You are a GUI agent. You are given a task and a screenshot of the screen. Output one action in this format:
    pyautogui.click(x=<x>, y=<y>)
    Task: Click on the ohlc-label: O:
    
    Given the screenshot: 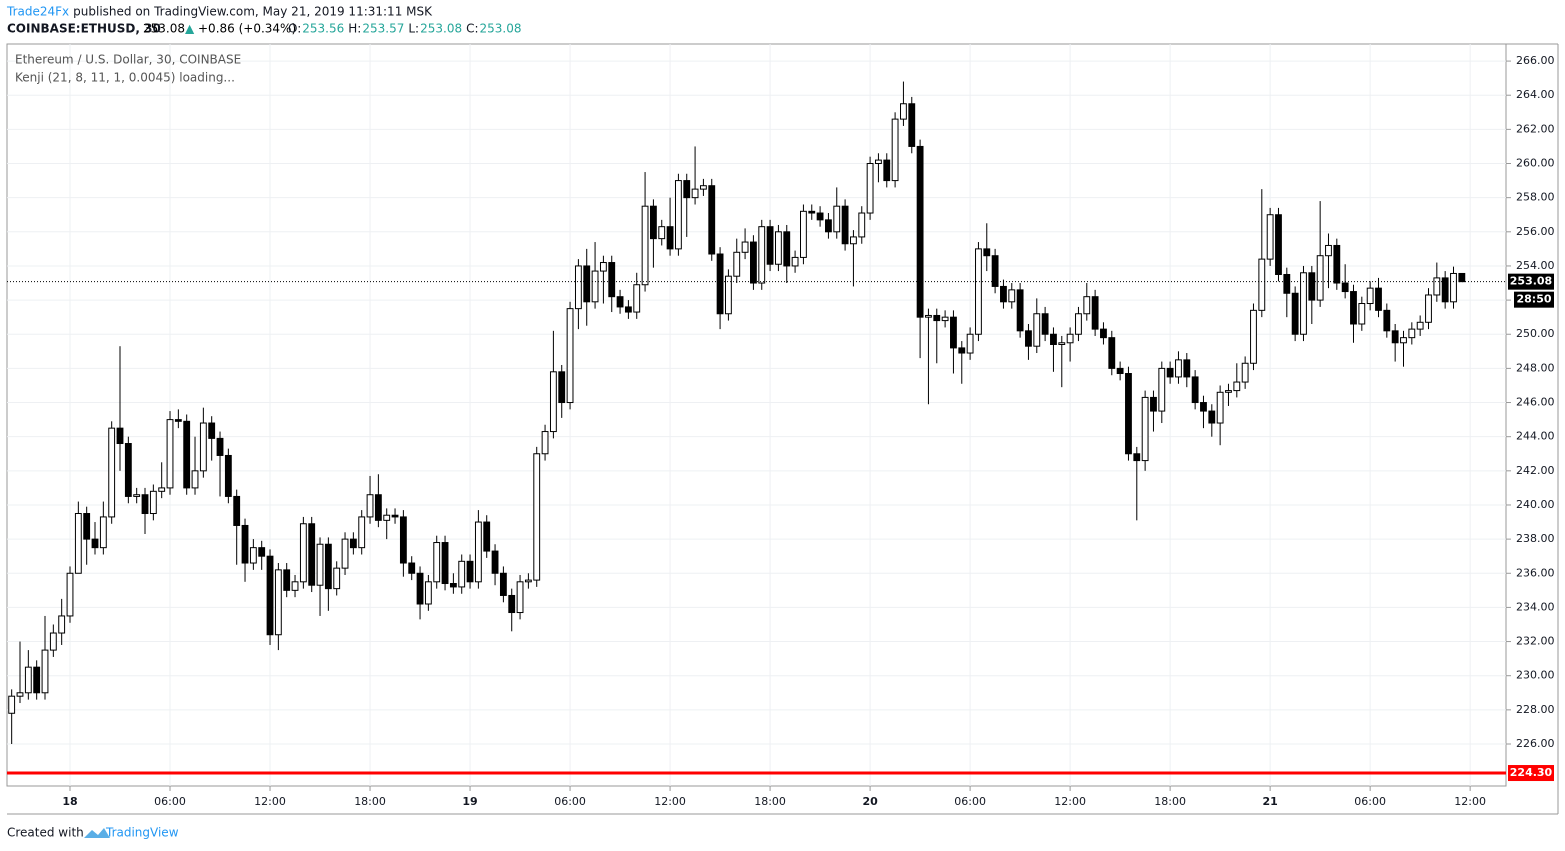 What is the action you would take?
    pyautogui.click(x=294, y=29)
    